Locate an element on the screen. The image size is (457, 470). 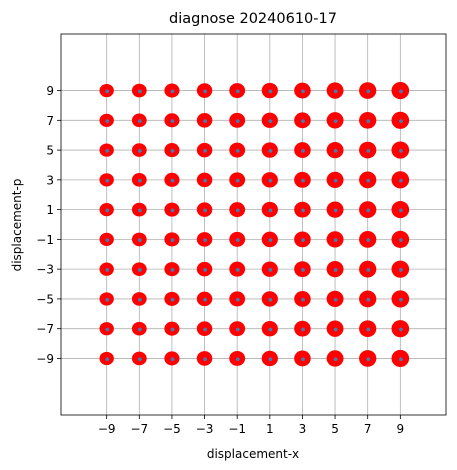
x-tick-label: −5 is located at coordinates (172, 429).